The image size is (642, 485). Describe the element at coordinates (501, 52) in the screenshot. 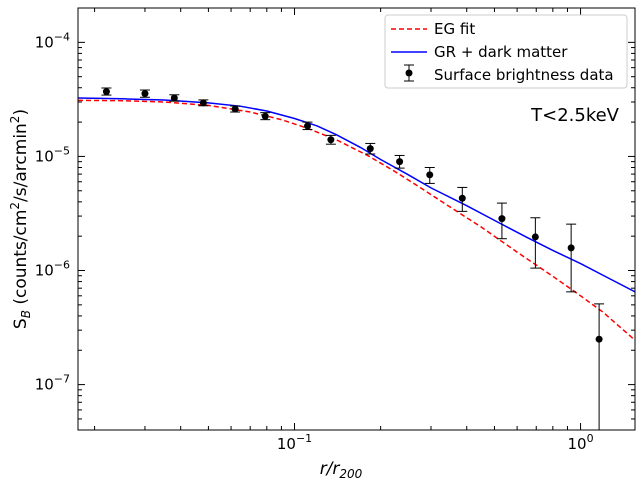

I see `legend-label-gr-dark-matter: GR + dark matter` at that location.